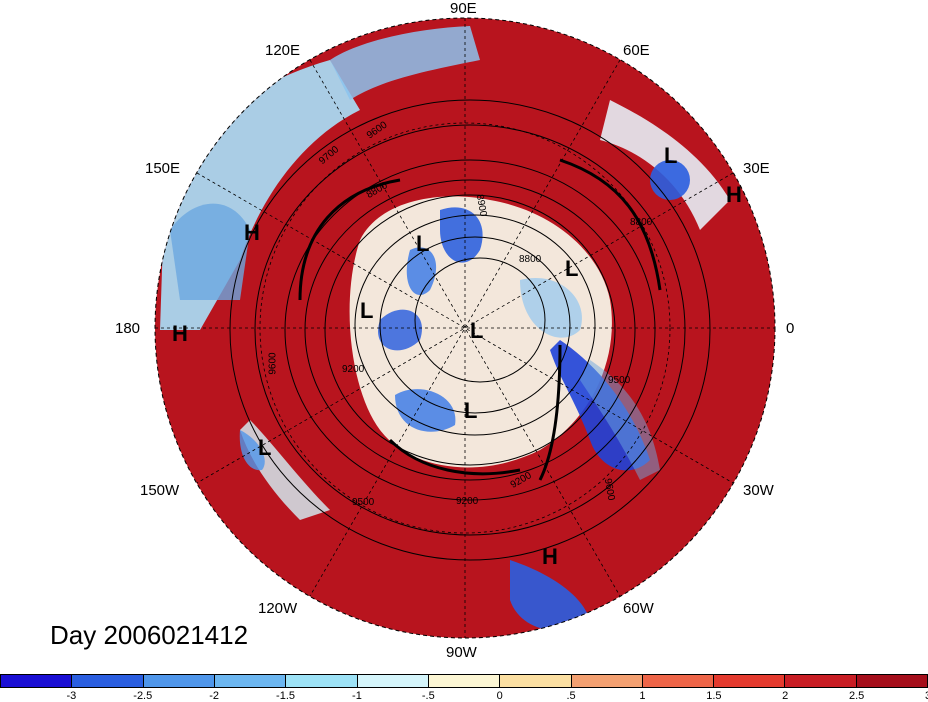 The width and height of the screenshot is (928, 702). What do you see at coordinates (636, 50) in the screenshot?
I see `lon-label-60e: 60E` at bounding box center [636, 50].